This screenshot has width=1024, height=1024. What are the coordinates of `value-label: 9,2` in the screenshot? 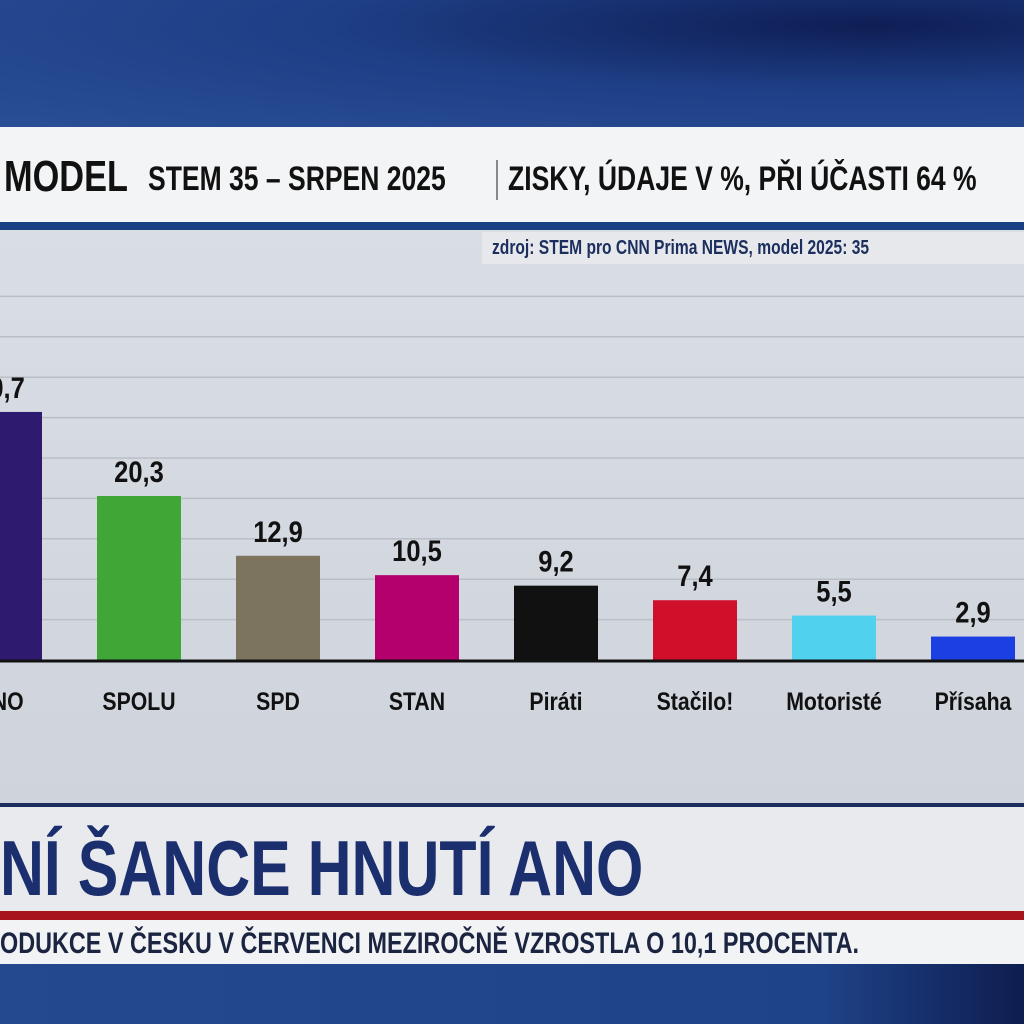 It's located at (555, 561).